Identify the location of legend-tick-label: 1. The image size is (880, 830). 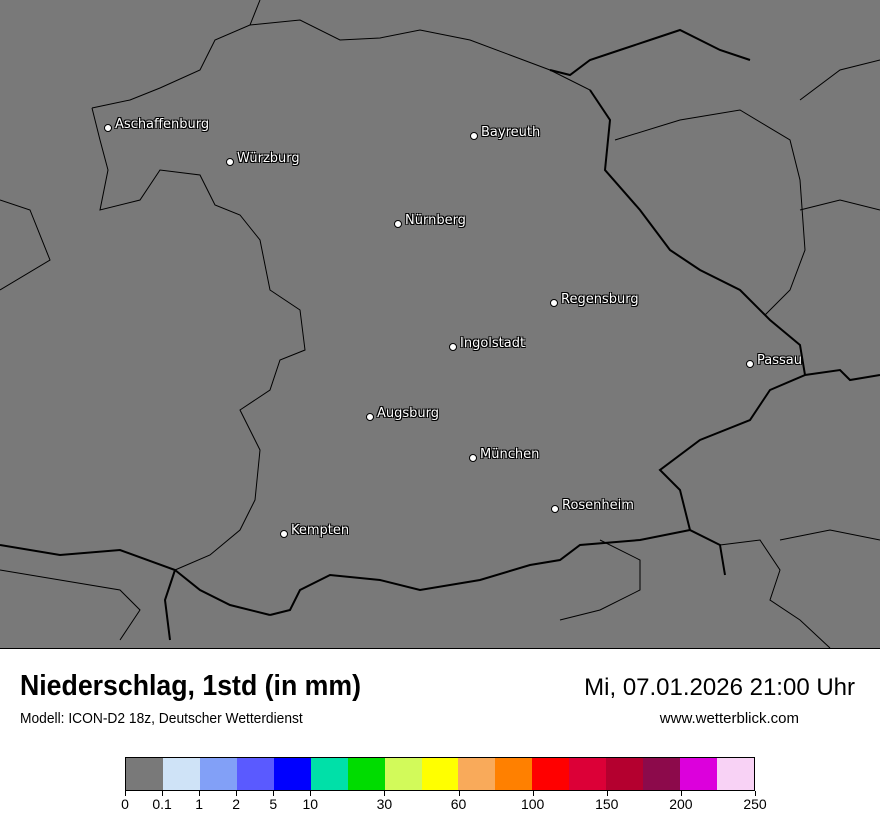
(199, 804).